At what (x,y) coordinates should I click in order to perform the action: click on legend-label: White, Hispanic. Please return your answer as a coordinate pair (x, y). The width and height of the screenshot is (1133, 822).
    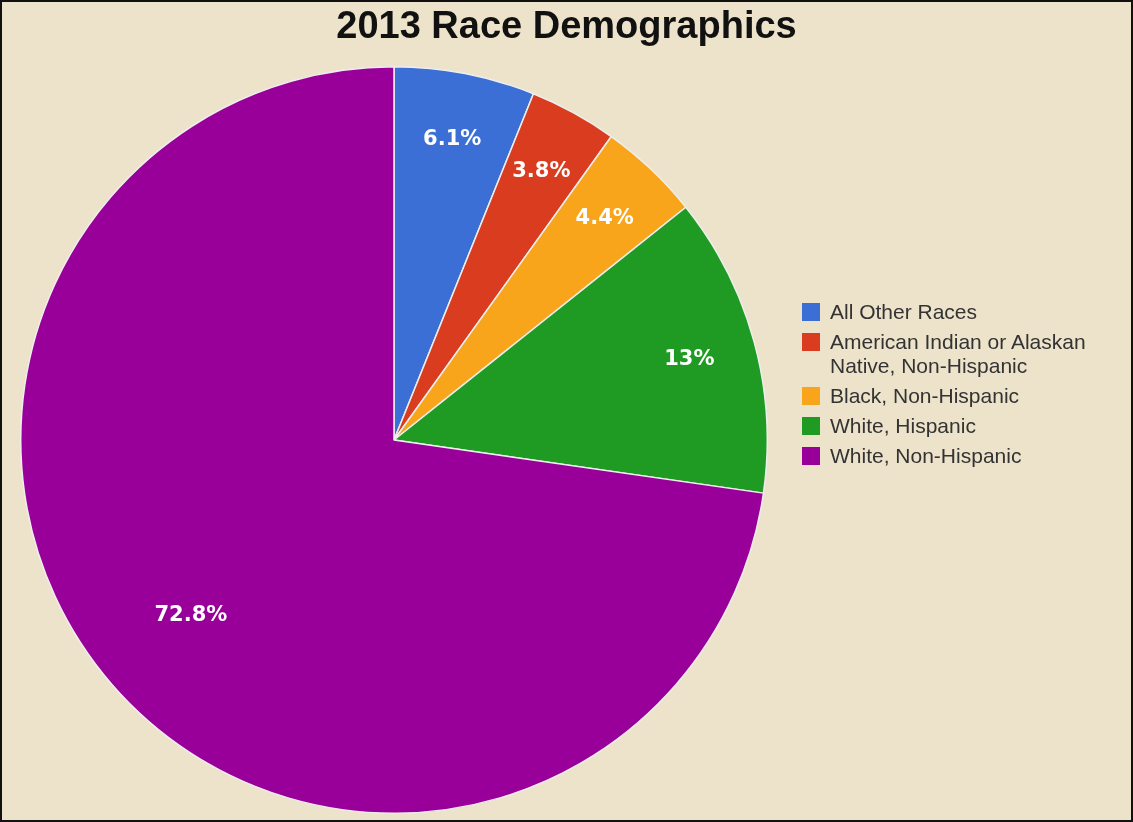
    Looking at the image, I should click on (903, 426).